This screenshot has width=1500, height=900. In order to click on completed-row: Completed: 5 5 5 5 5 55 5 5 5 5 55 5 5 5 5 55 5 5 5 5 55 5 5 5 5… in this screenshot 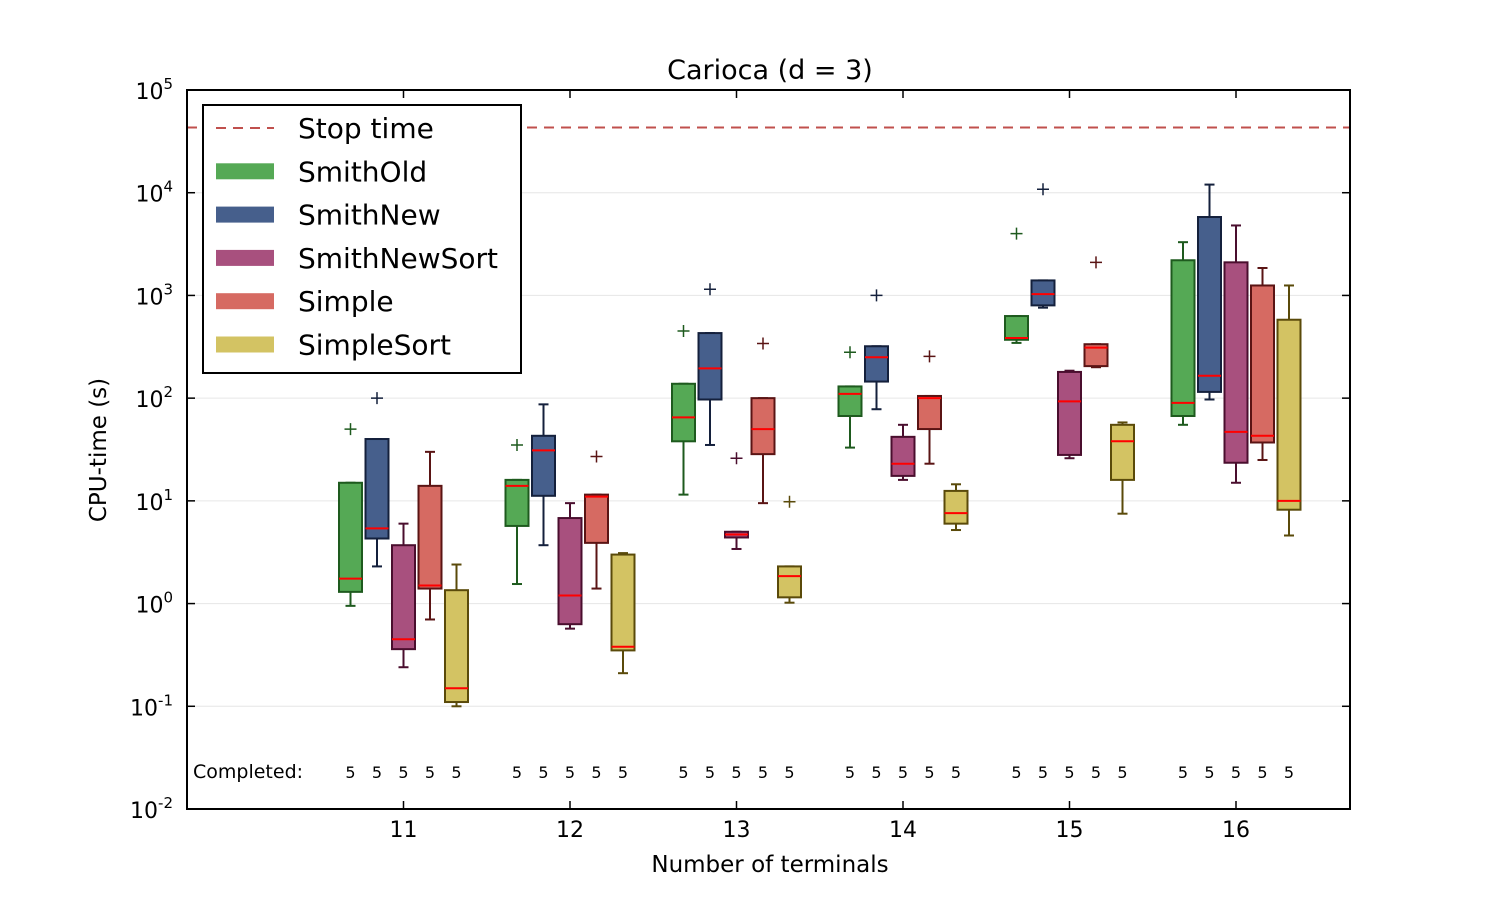, I will do `click(743, 772)`.